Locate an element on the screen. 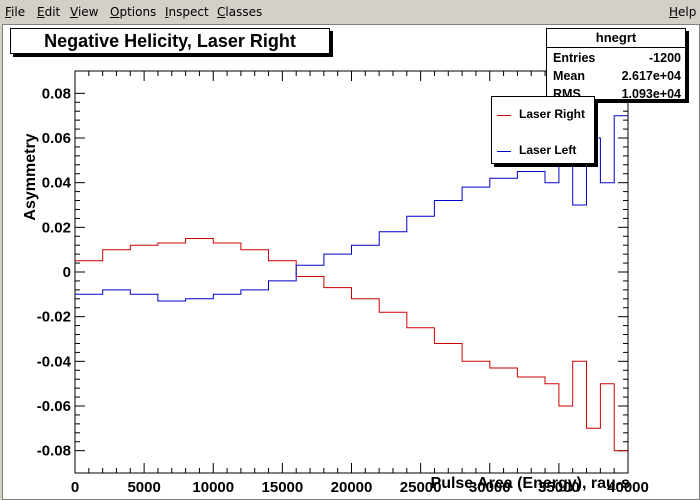 The image size is (700, 500). stats-value: -1200 is located at coordinates (665, 58).